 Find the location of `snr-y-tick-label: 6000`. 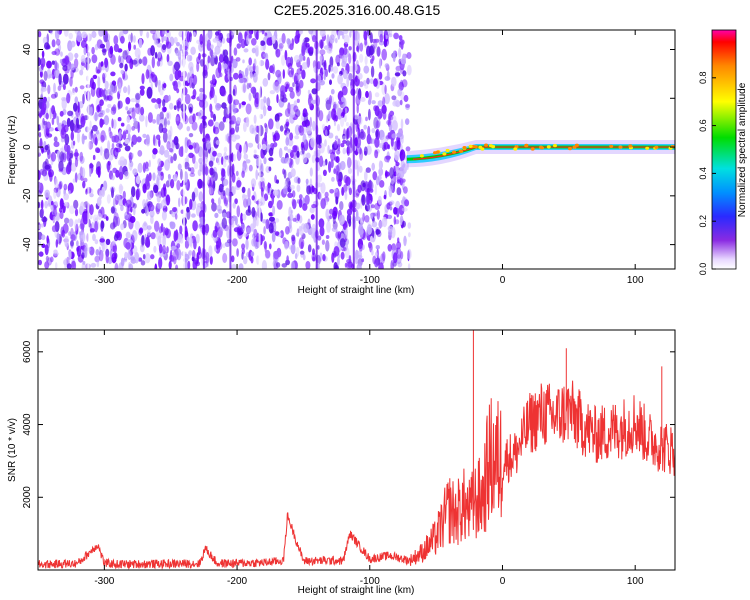

snr-y-tick-label: 6000 is located at coordinates (27, 351).